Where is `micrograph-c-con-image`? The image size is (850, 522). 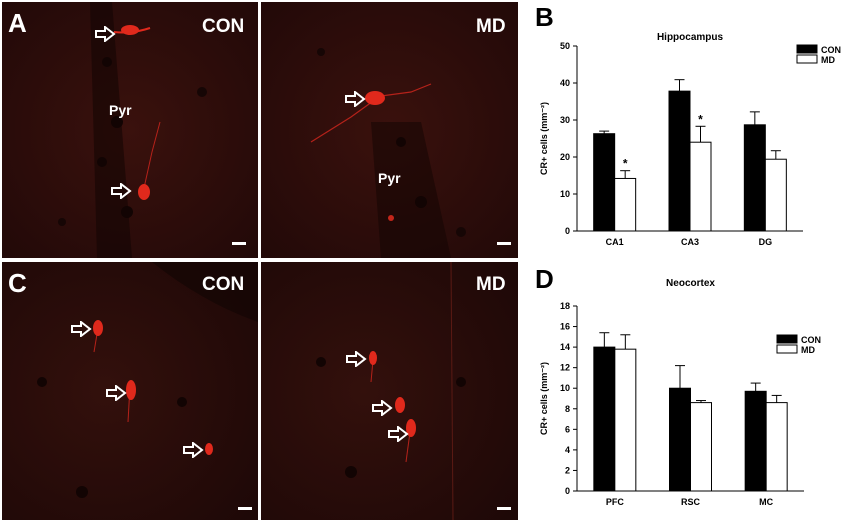
micrograph-c-con-image is located at coordinates (130, 391).